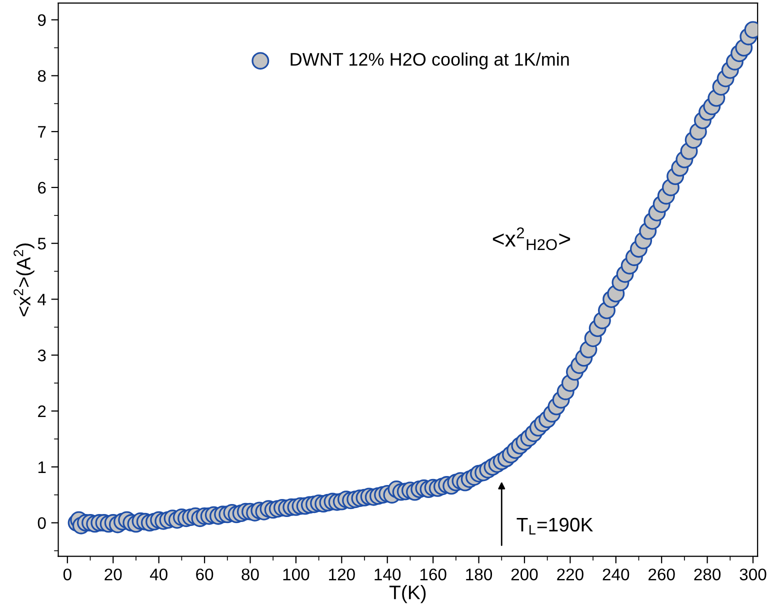  Describe the element at coordinates (42, 76) in the screenshot. I see `y-tick-label: 8` at that location.